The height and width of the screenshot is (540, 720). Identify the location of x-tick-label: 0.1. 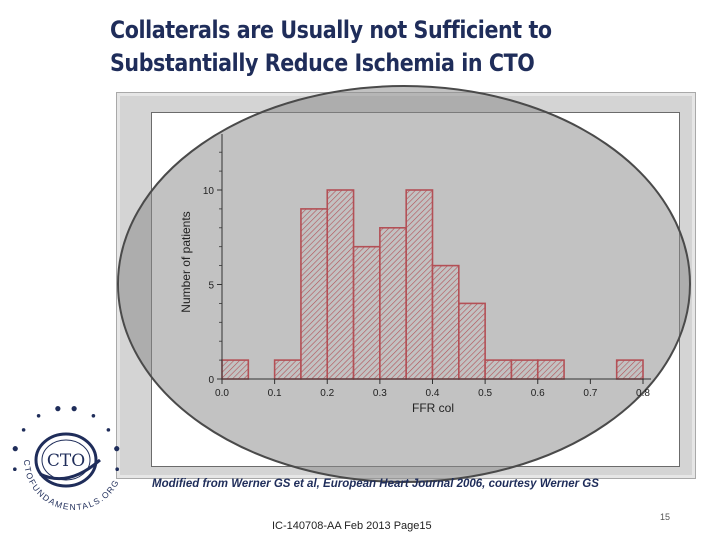
(275, 393).